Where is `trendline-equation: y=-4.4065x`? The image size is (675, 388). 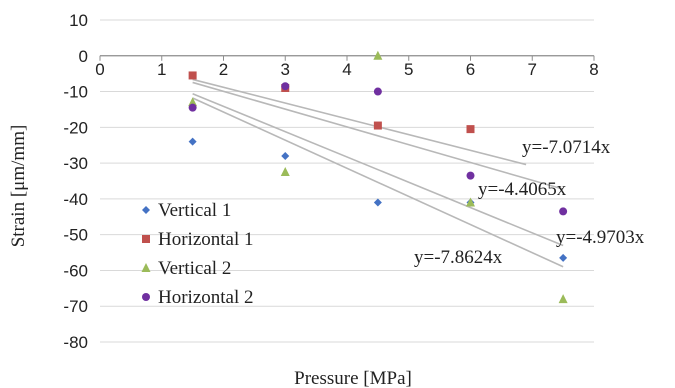 trendline-equation: y=-4.4065x is located at coordinates (522, 189).